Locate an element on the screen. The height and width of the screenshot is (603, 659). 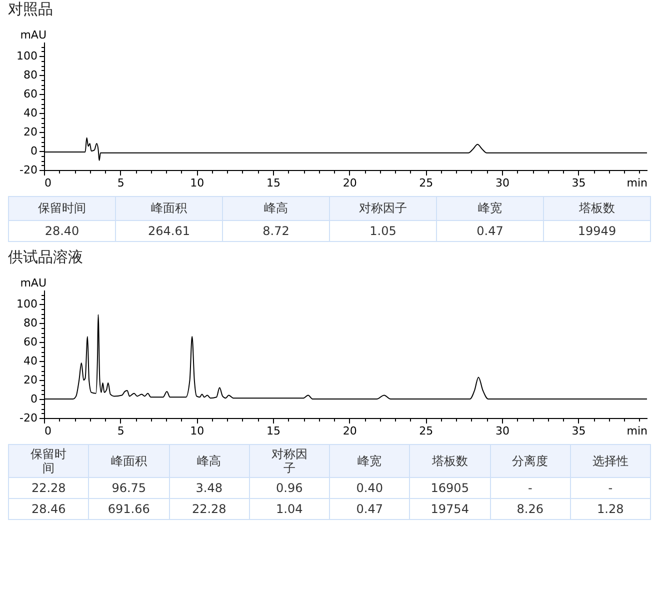
text: 28.40 is located at coordinates (62, 231).